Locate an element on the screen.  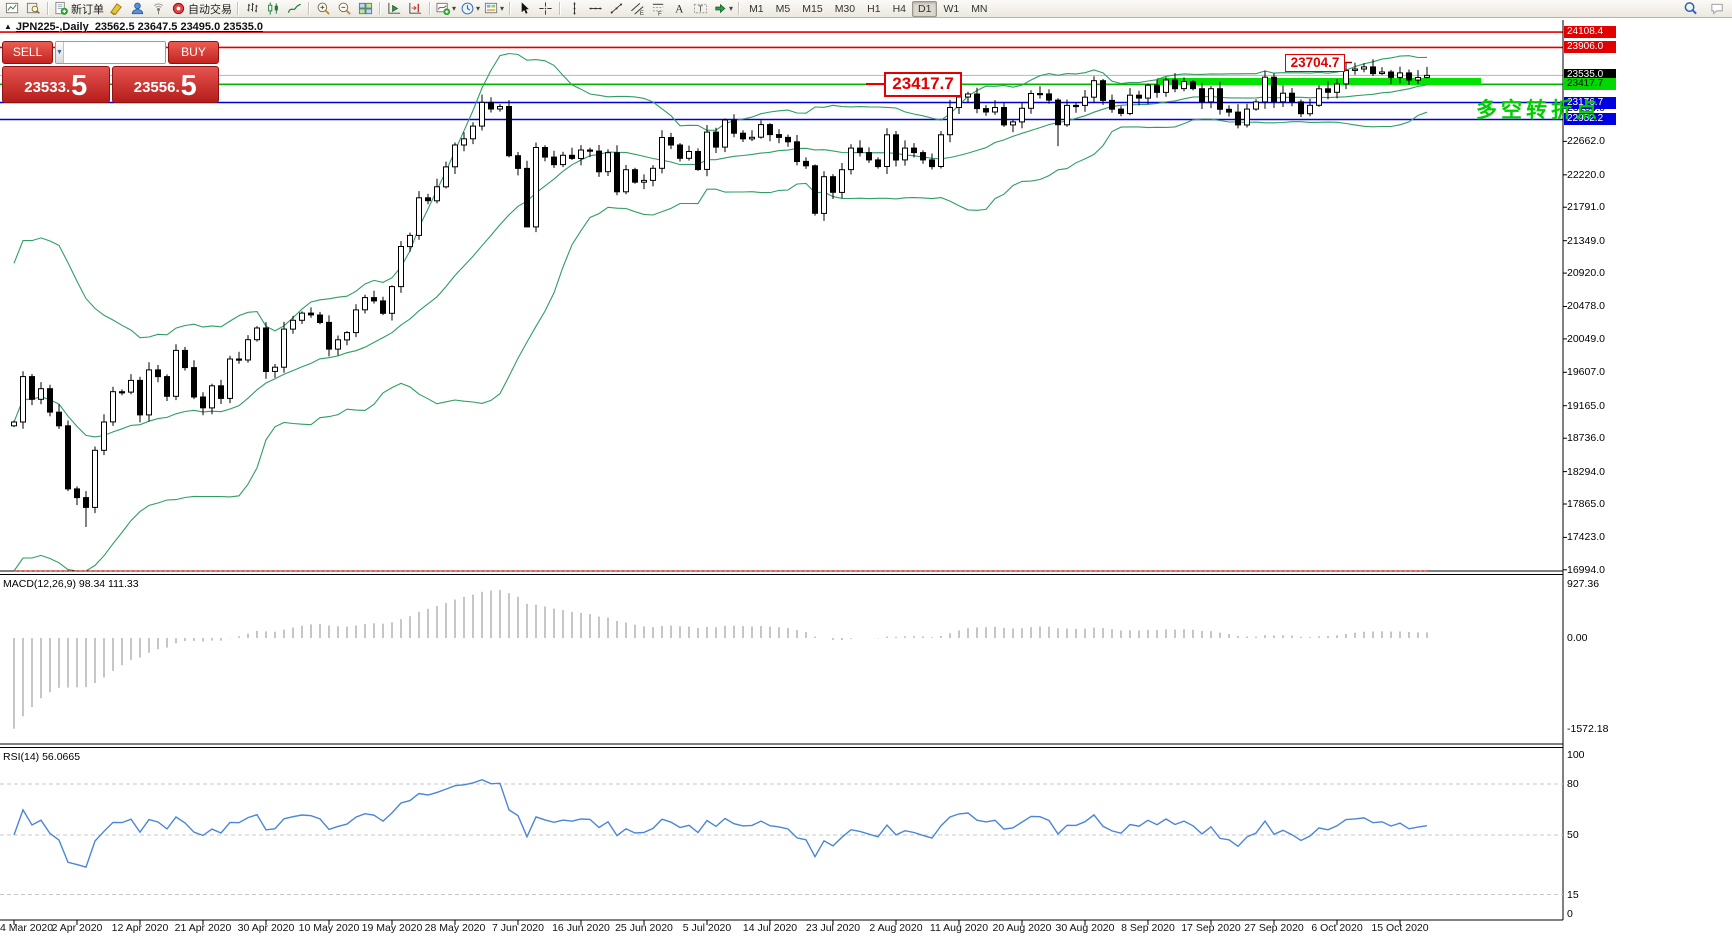
search-icon is located at coordinates (1690, 8).